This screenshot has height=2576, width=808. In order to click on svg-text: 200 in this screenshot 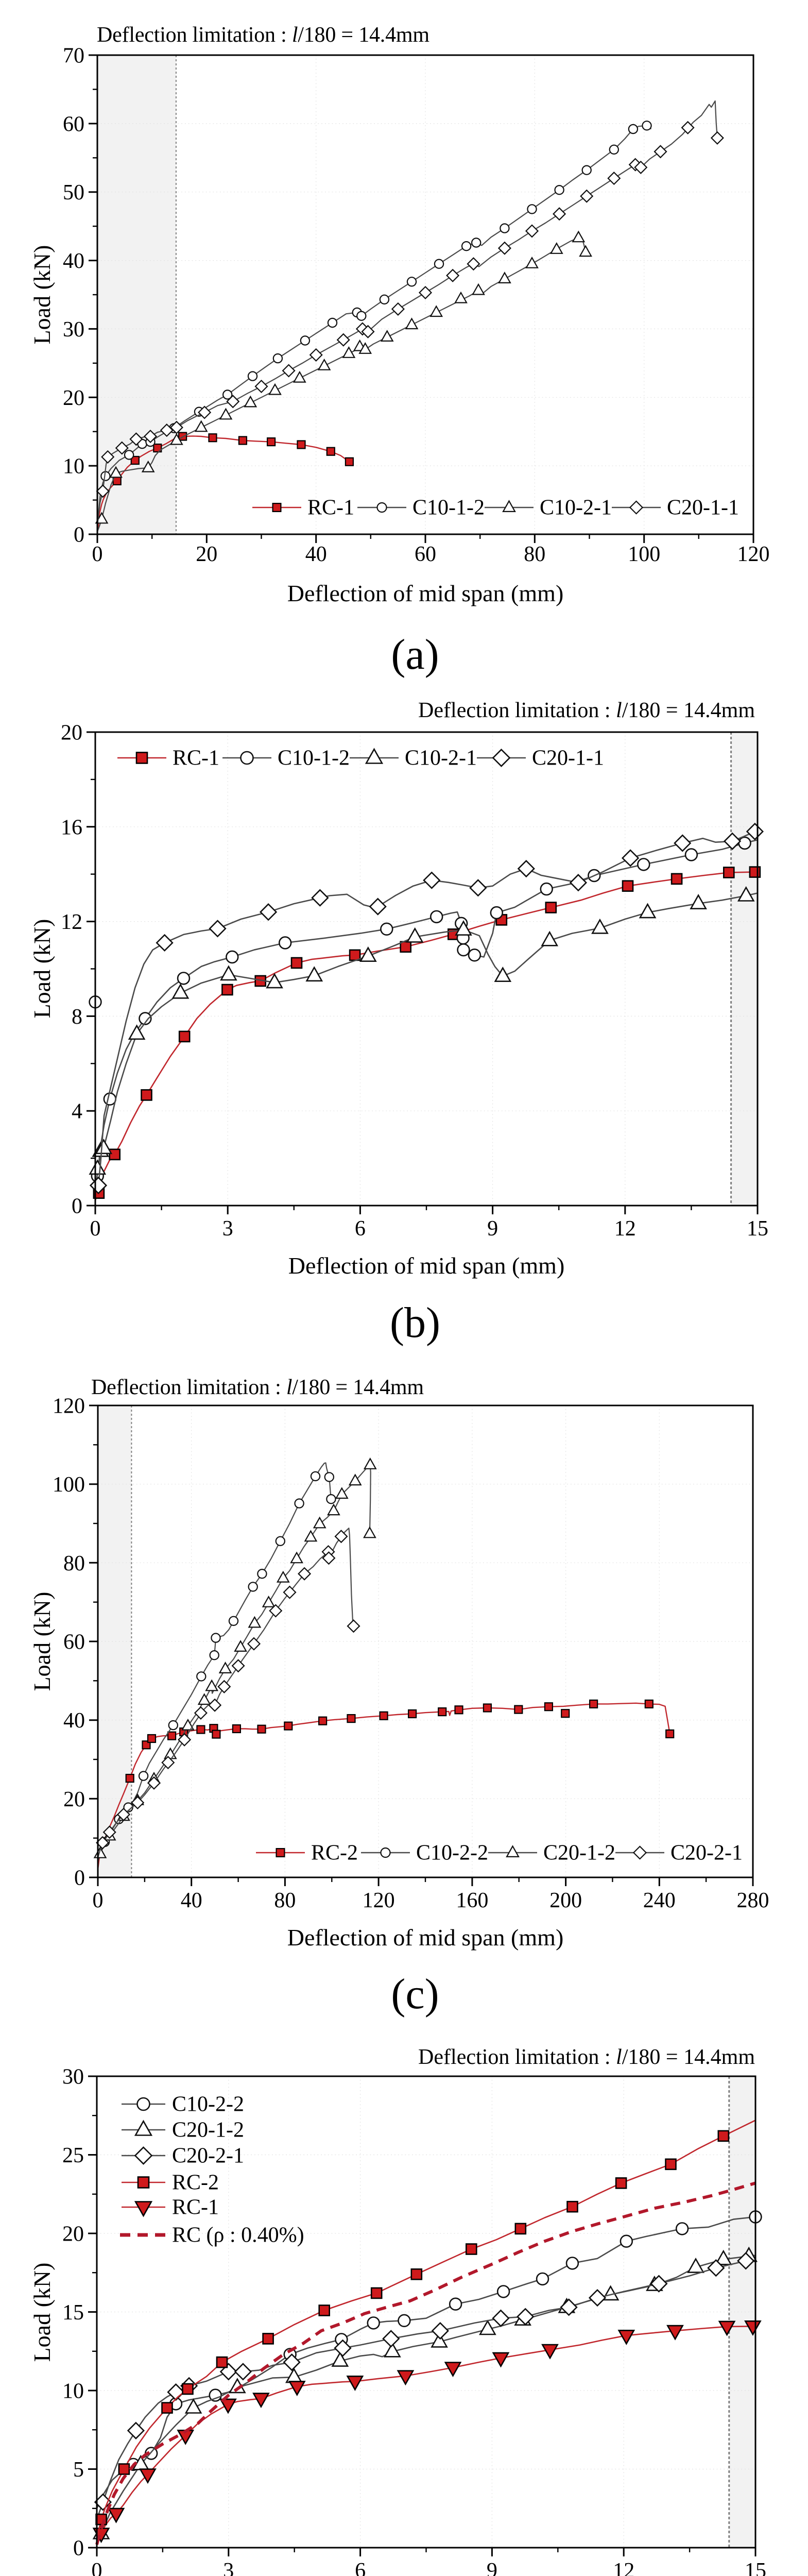, I will do `click(565, 1900)`.